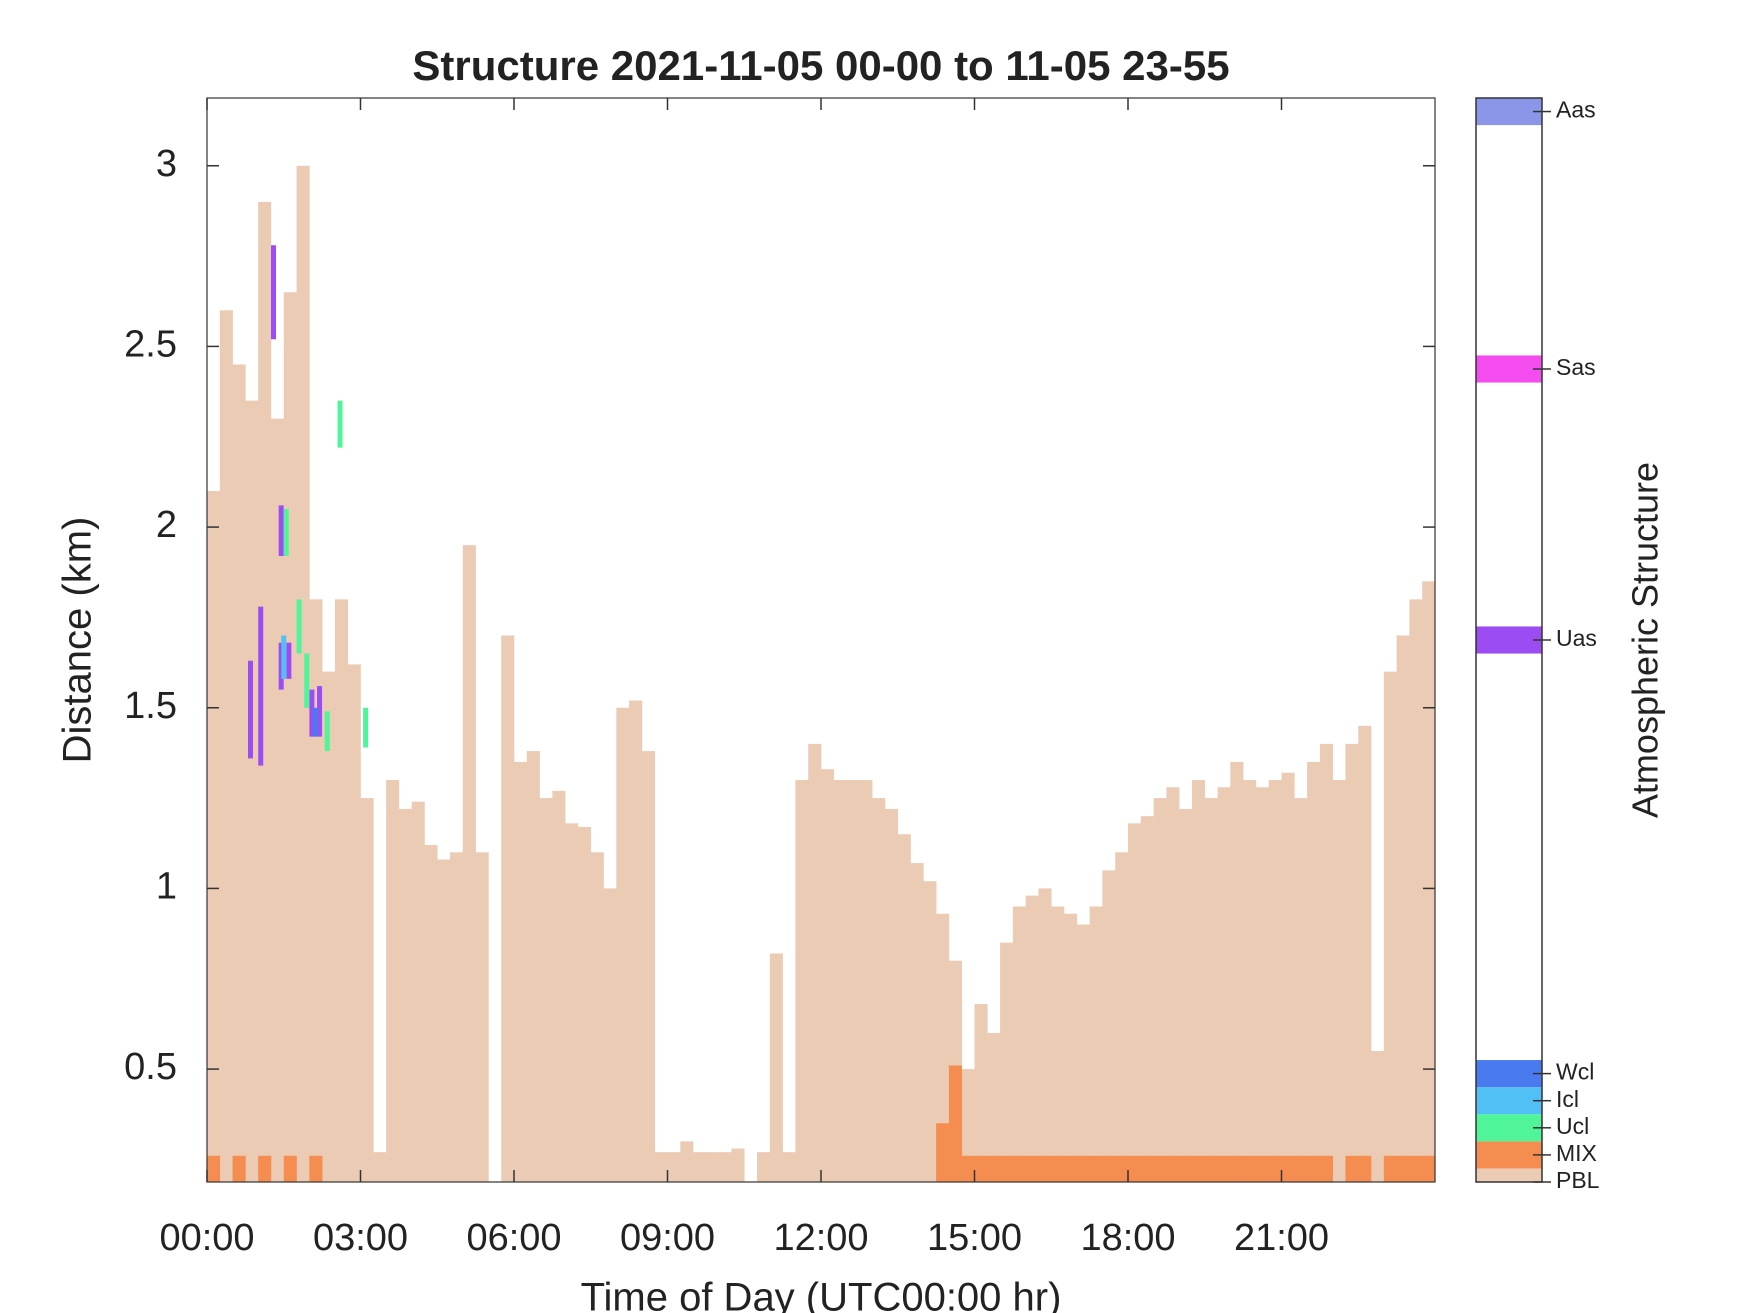 The height and width of the screenshot is (1313, 1750). Describe the element at coordinates (1572, 1126) in the screenshot. I see `colorbar-tick-label: Ucl` at that location.